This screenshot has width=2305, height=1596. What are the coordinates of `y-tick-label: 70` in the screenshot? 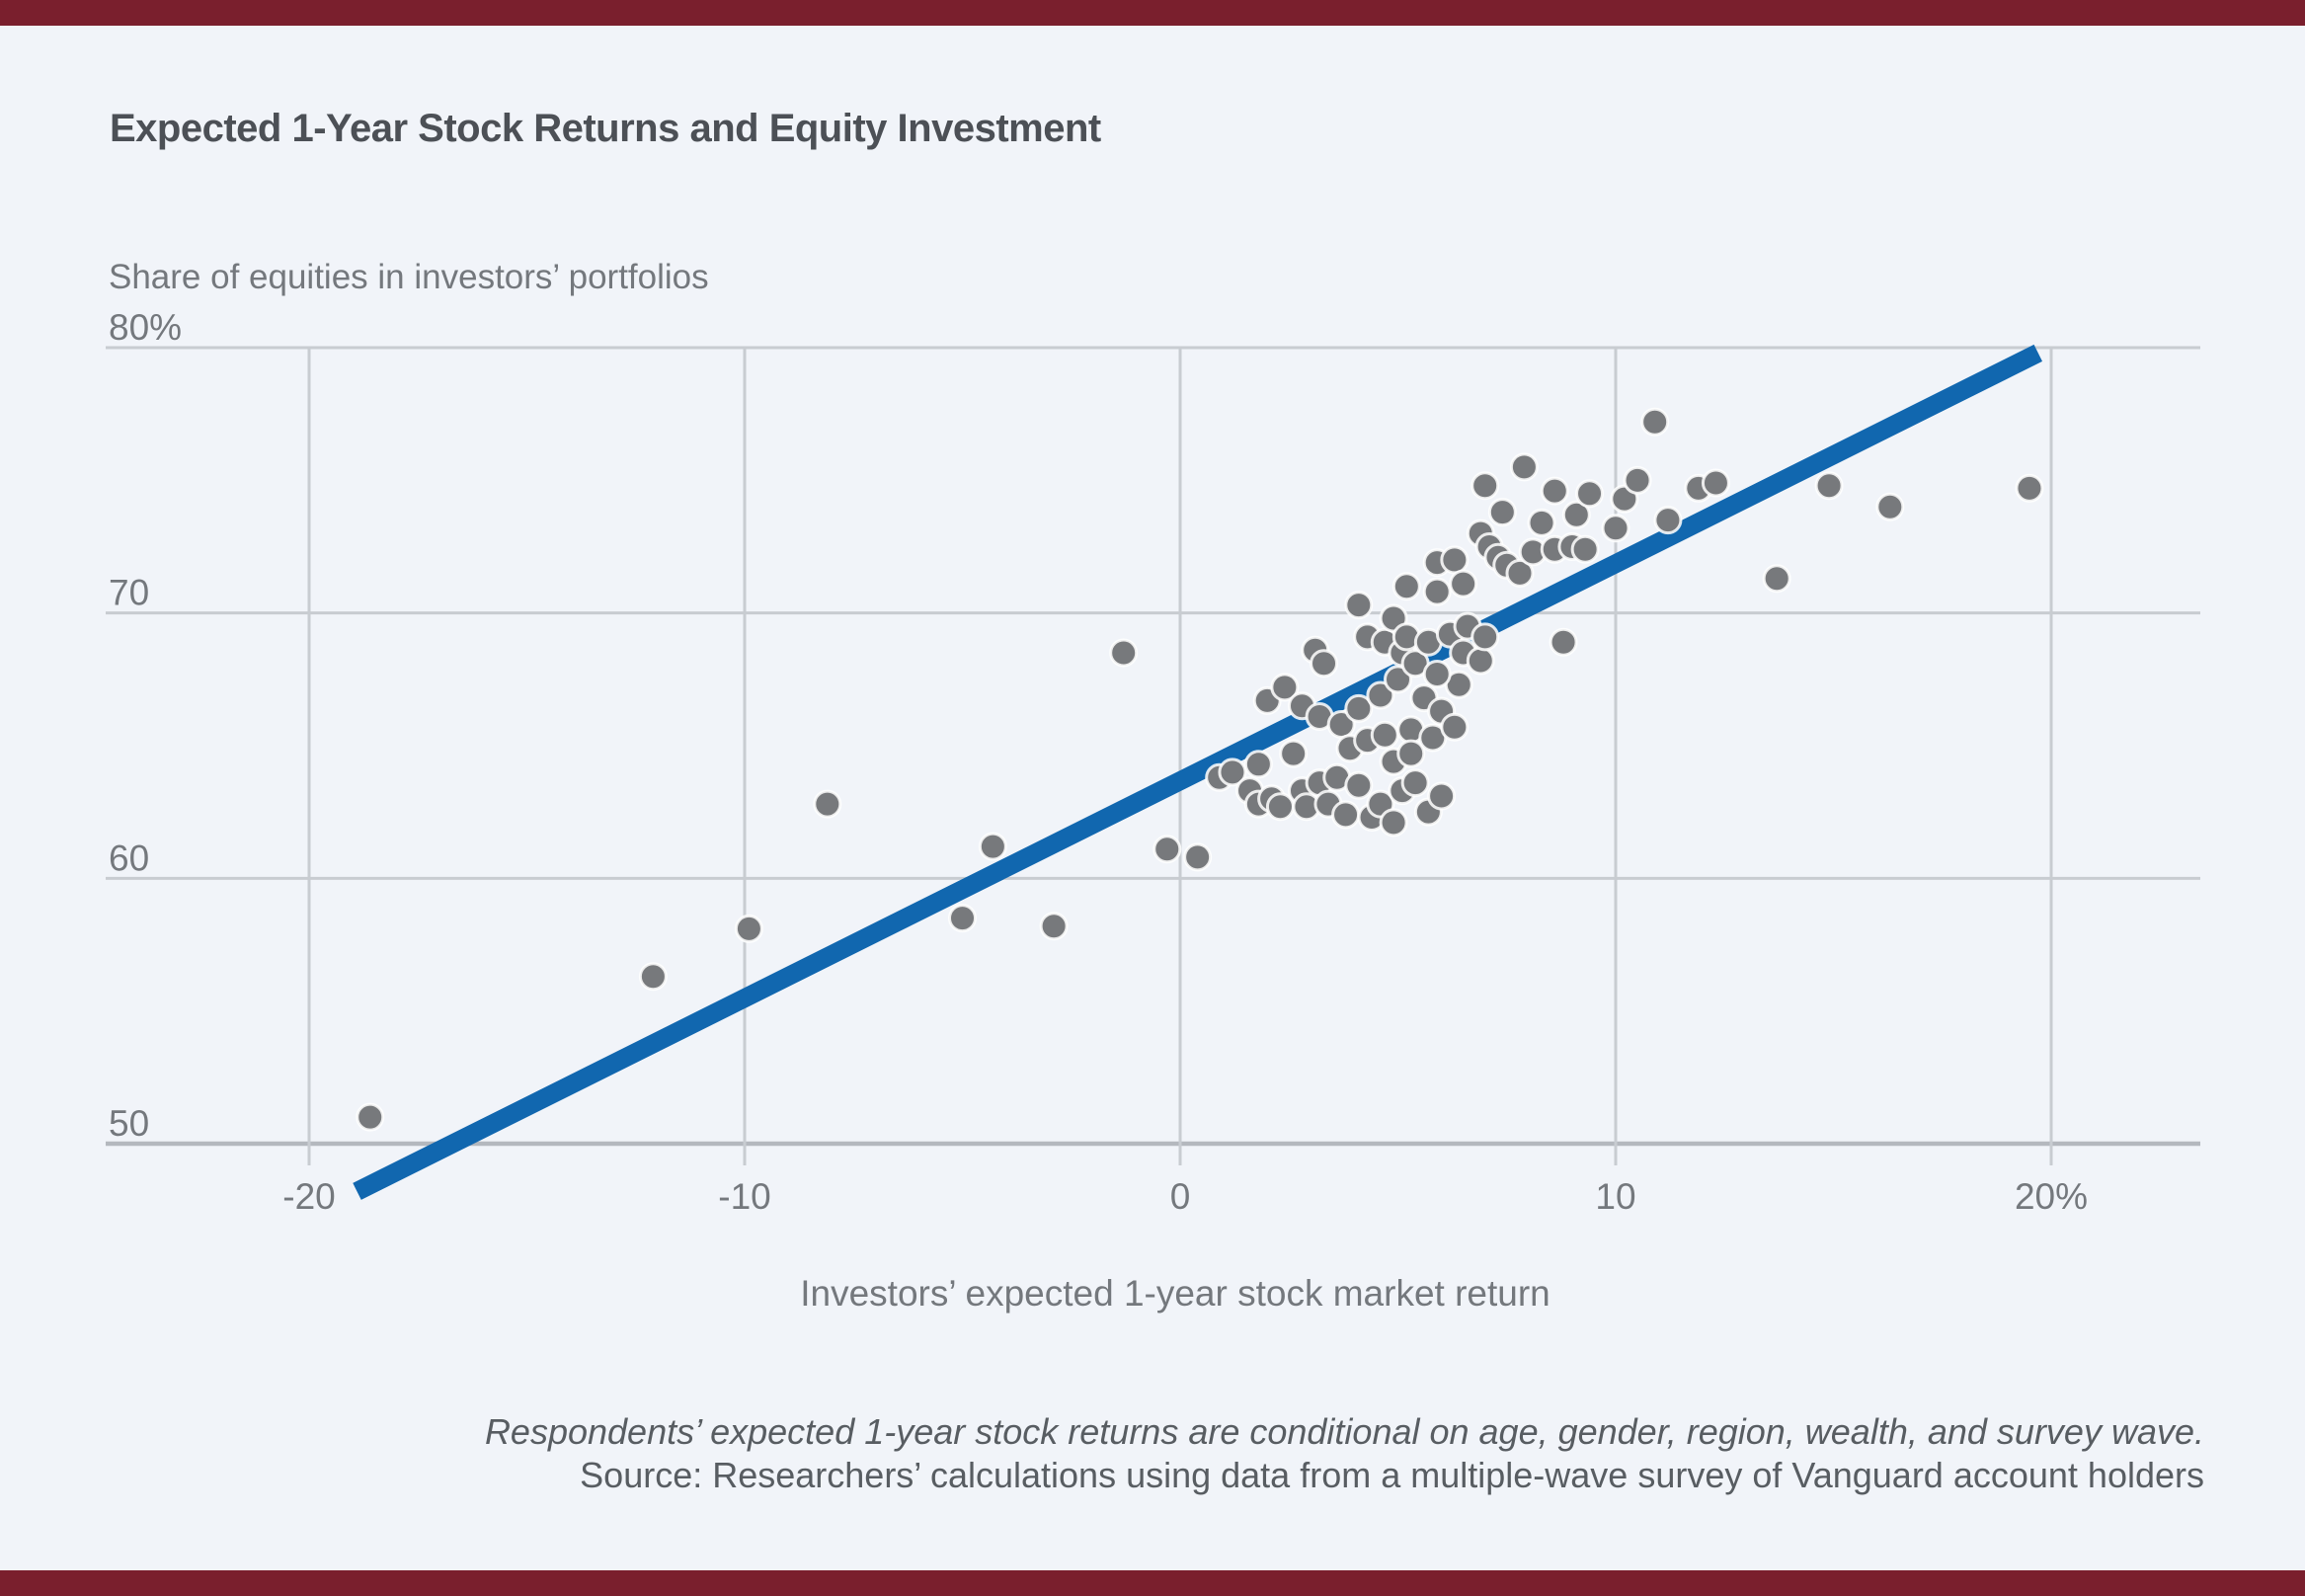 It's located at (129, 593).